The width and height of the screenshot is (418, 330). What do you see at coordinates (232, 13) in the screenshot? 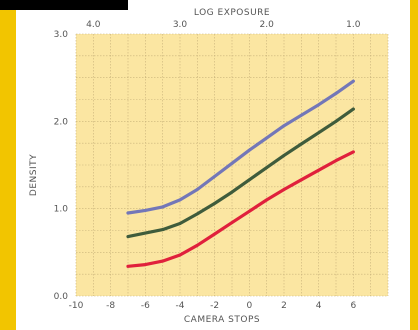
I see `top-x-axis-label: LOG EXPOSURE` at bounding box center [232, 13].